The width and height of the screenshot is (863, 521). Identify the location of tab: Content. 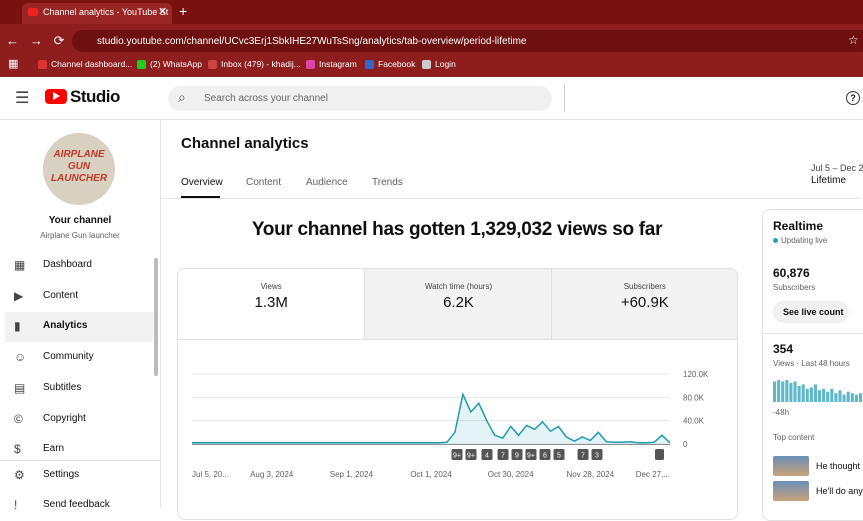
(264, 182).